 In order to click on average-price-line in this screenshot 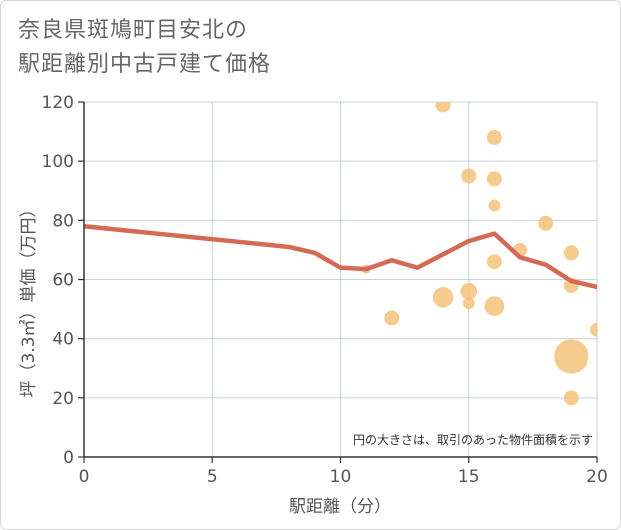, I will do `click(340, 257)`.